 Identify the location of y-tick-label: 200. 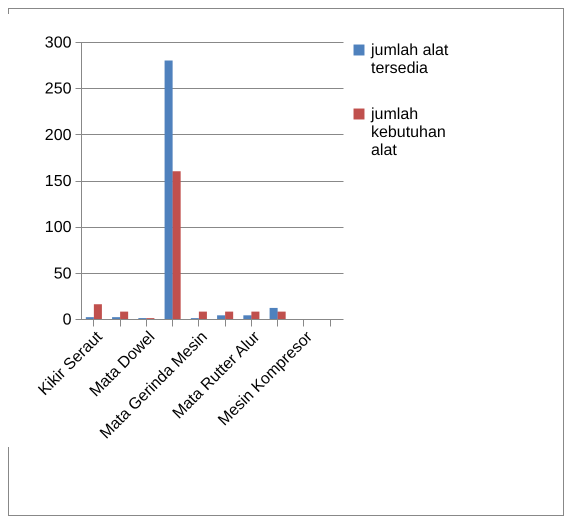
(58, 135).